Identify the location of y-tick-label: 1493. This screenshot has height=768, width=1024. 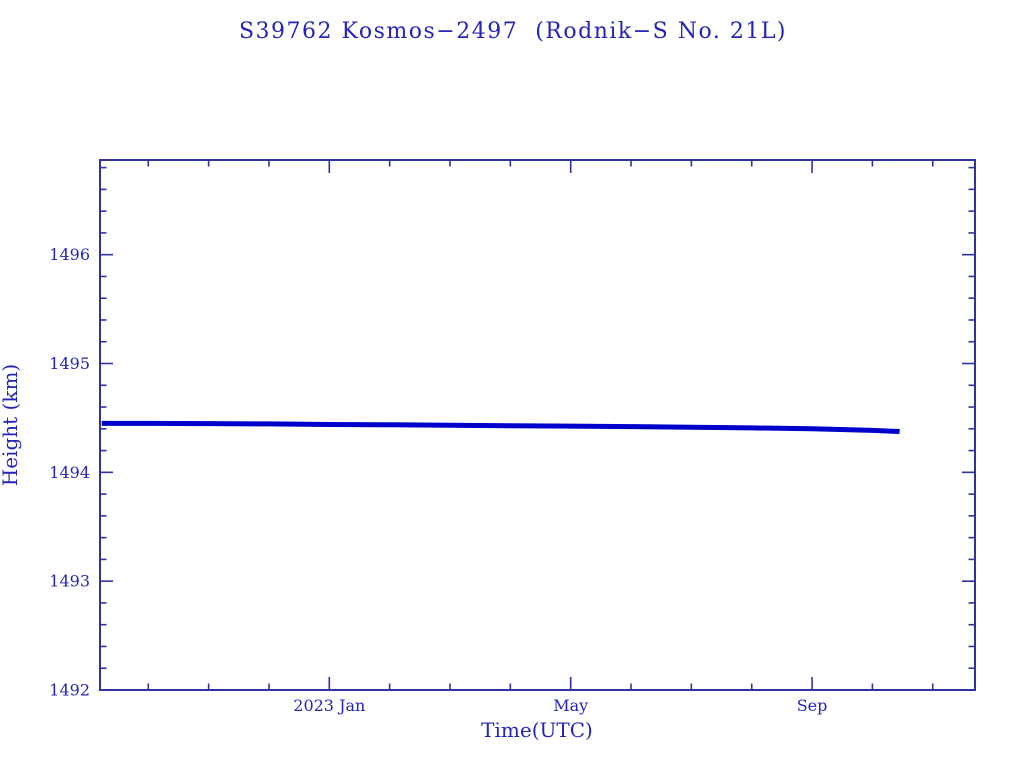
(69, 581).